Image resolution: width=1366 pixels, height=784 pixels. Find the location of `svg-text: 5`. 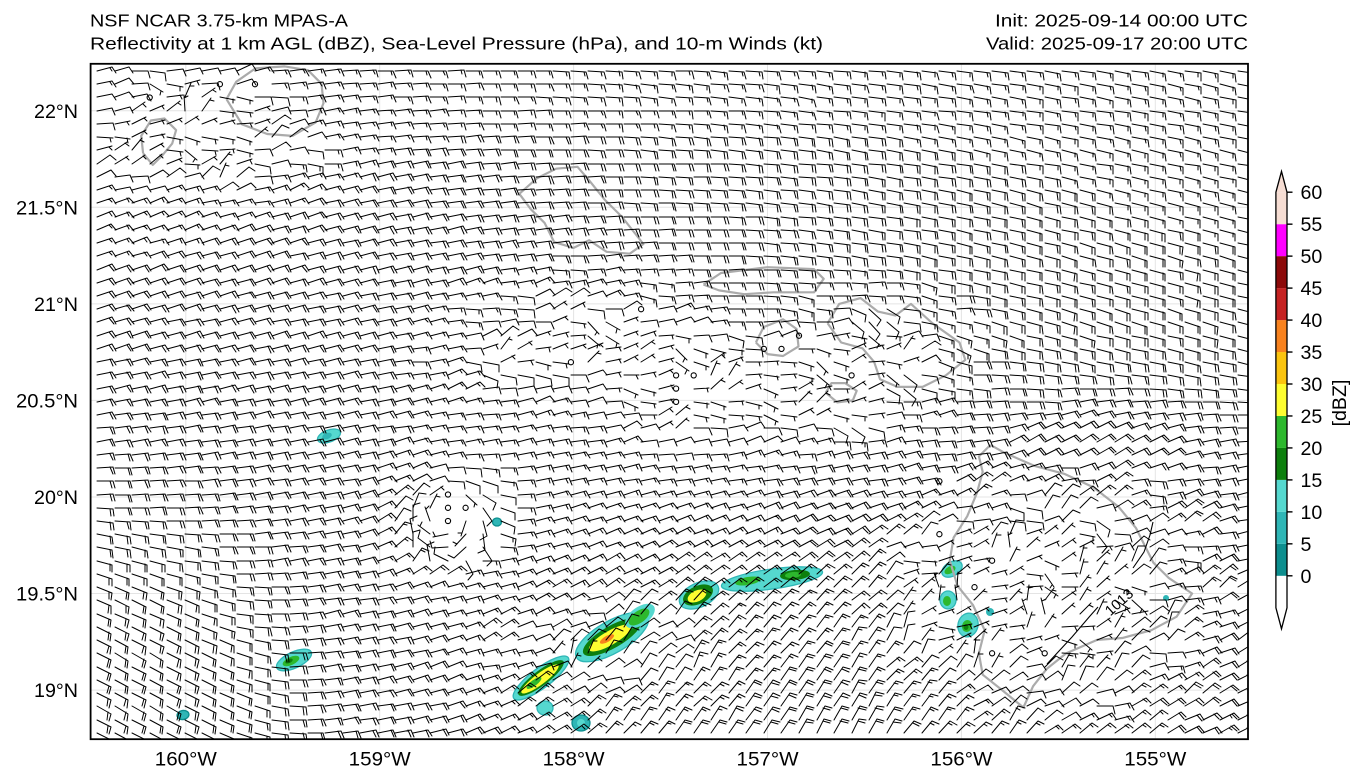

svg-text: 5 is located at coordinates (1306, 545).